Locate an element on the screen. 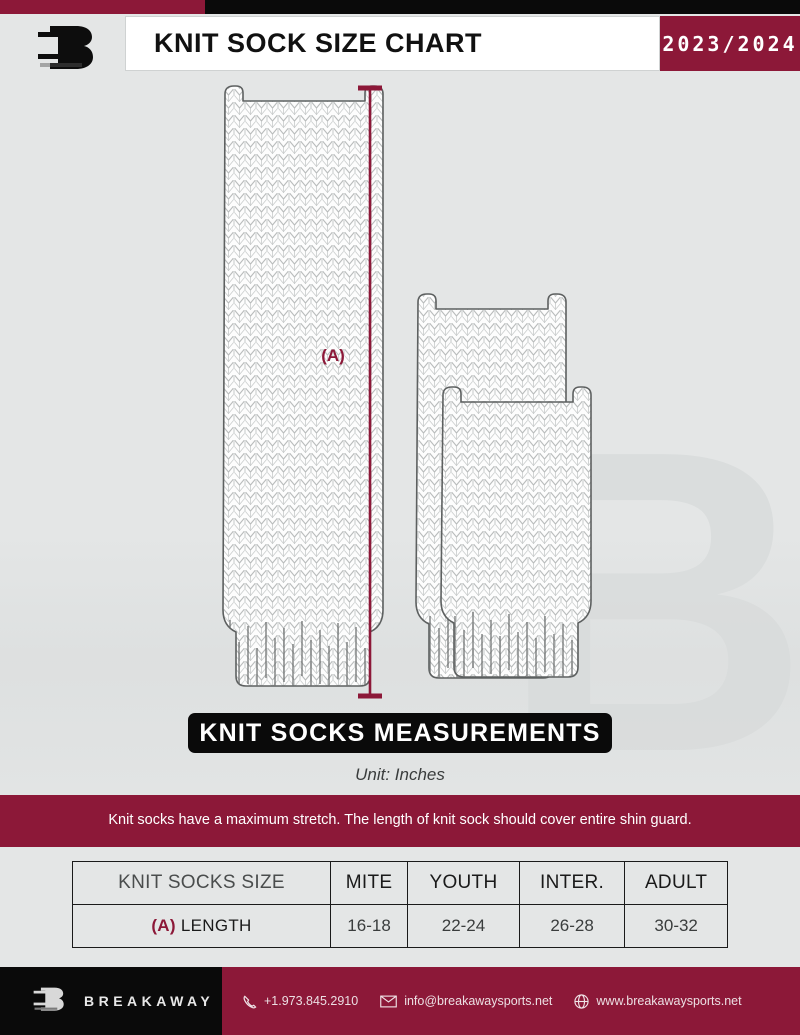 This screenshot has width=800, height=1035. season-year-text: 2023/2024 is located at coordinates (730, 43).